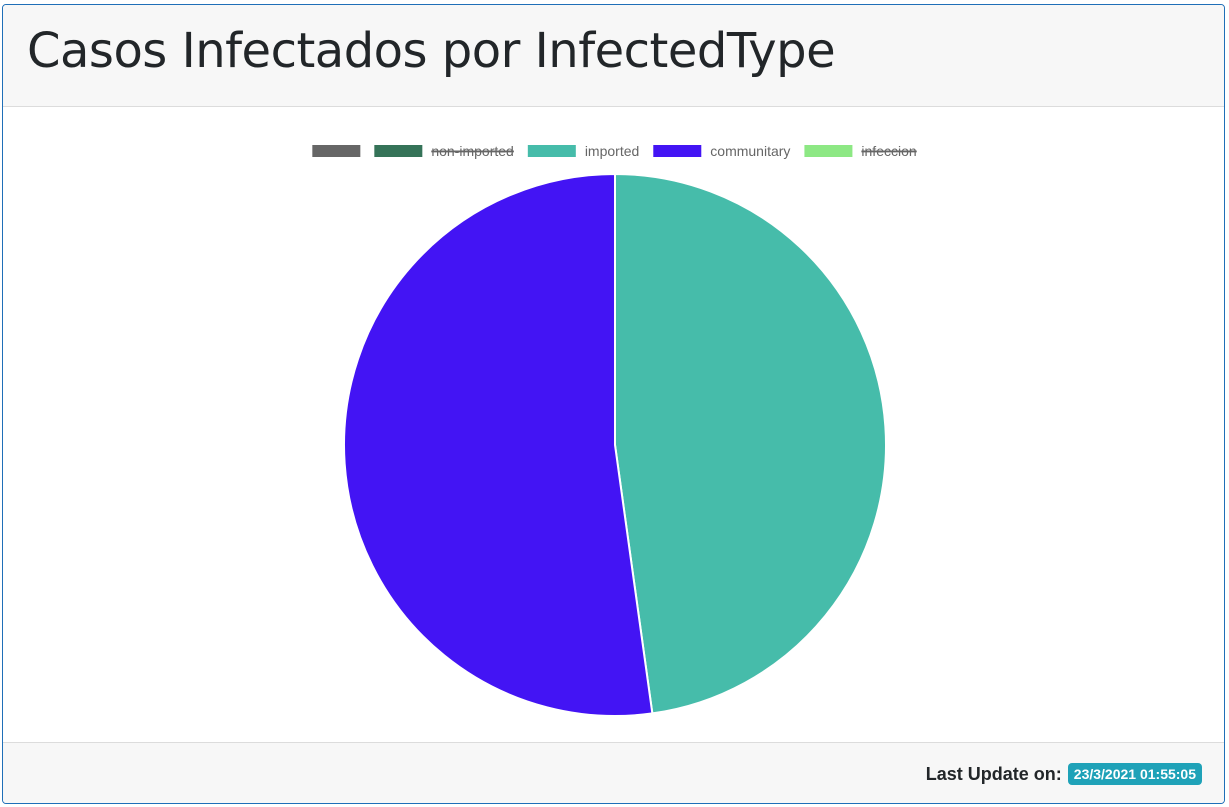 The image size is (1229, 807). I want to click on legend-item, so click(336, 151).